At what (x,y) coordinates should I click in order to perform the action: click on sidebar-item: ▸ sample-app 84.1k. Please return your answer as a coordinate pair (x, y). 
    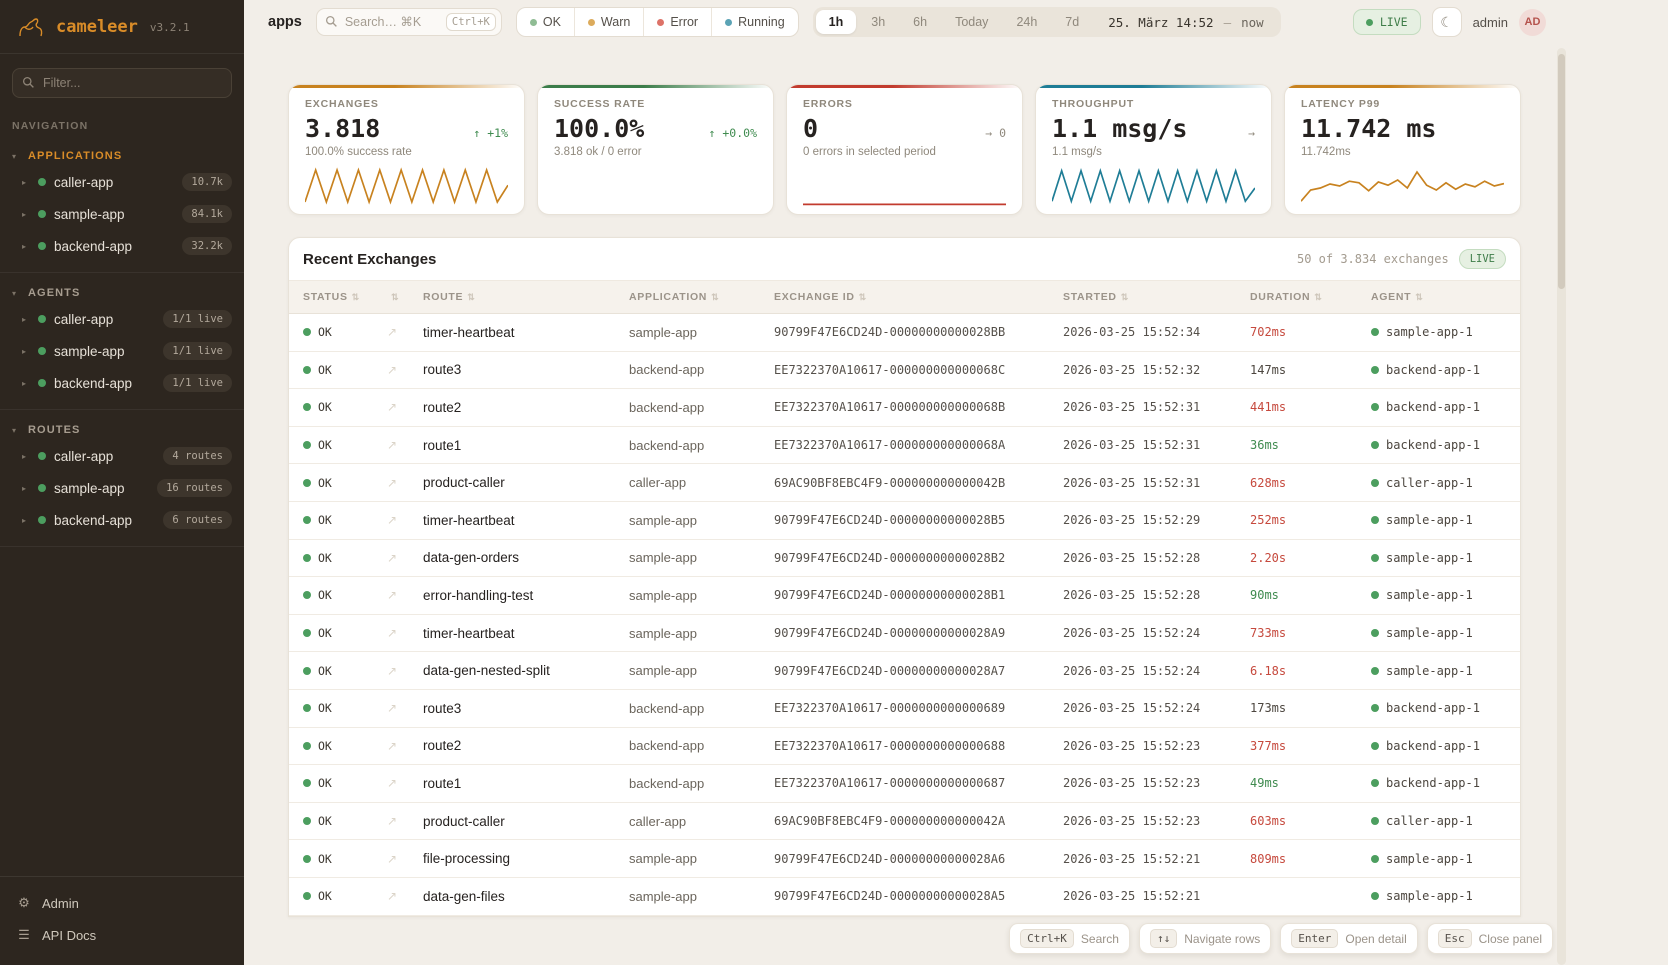
    Looking at the image, I should click on (122, 214).